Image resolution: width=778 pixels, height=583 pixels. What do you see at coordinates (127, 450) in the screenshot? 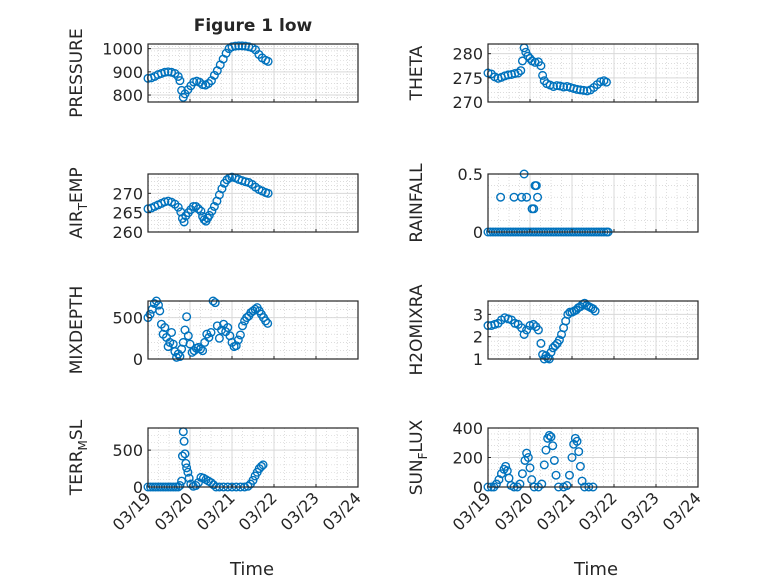
I see `y-tick-label: 500` at bounding box center [127, 450].